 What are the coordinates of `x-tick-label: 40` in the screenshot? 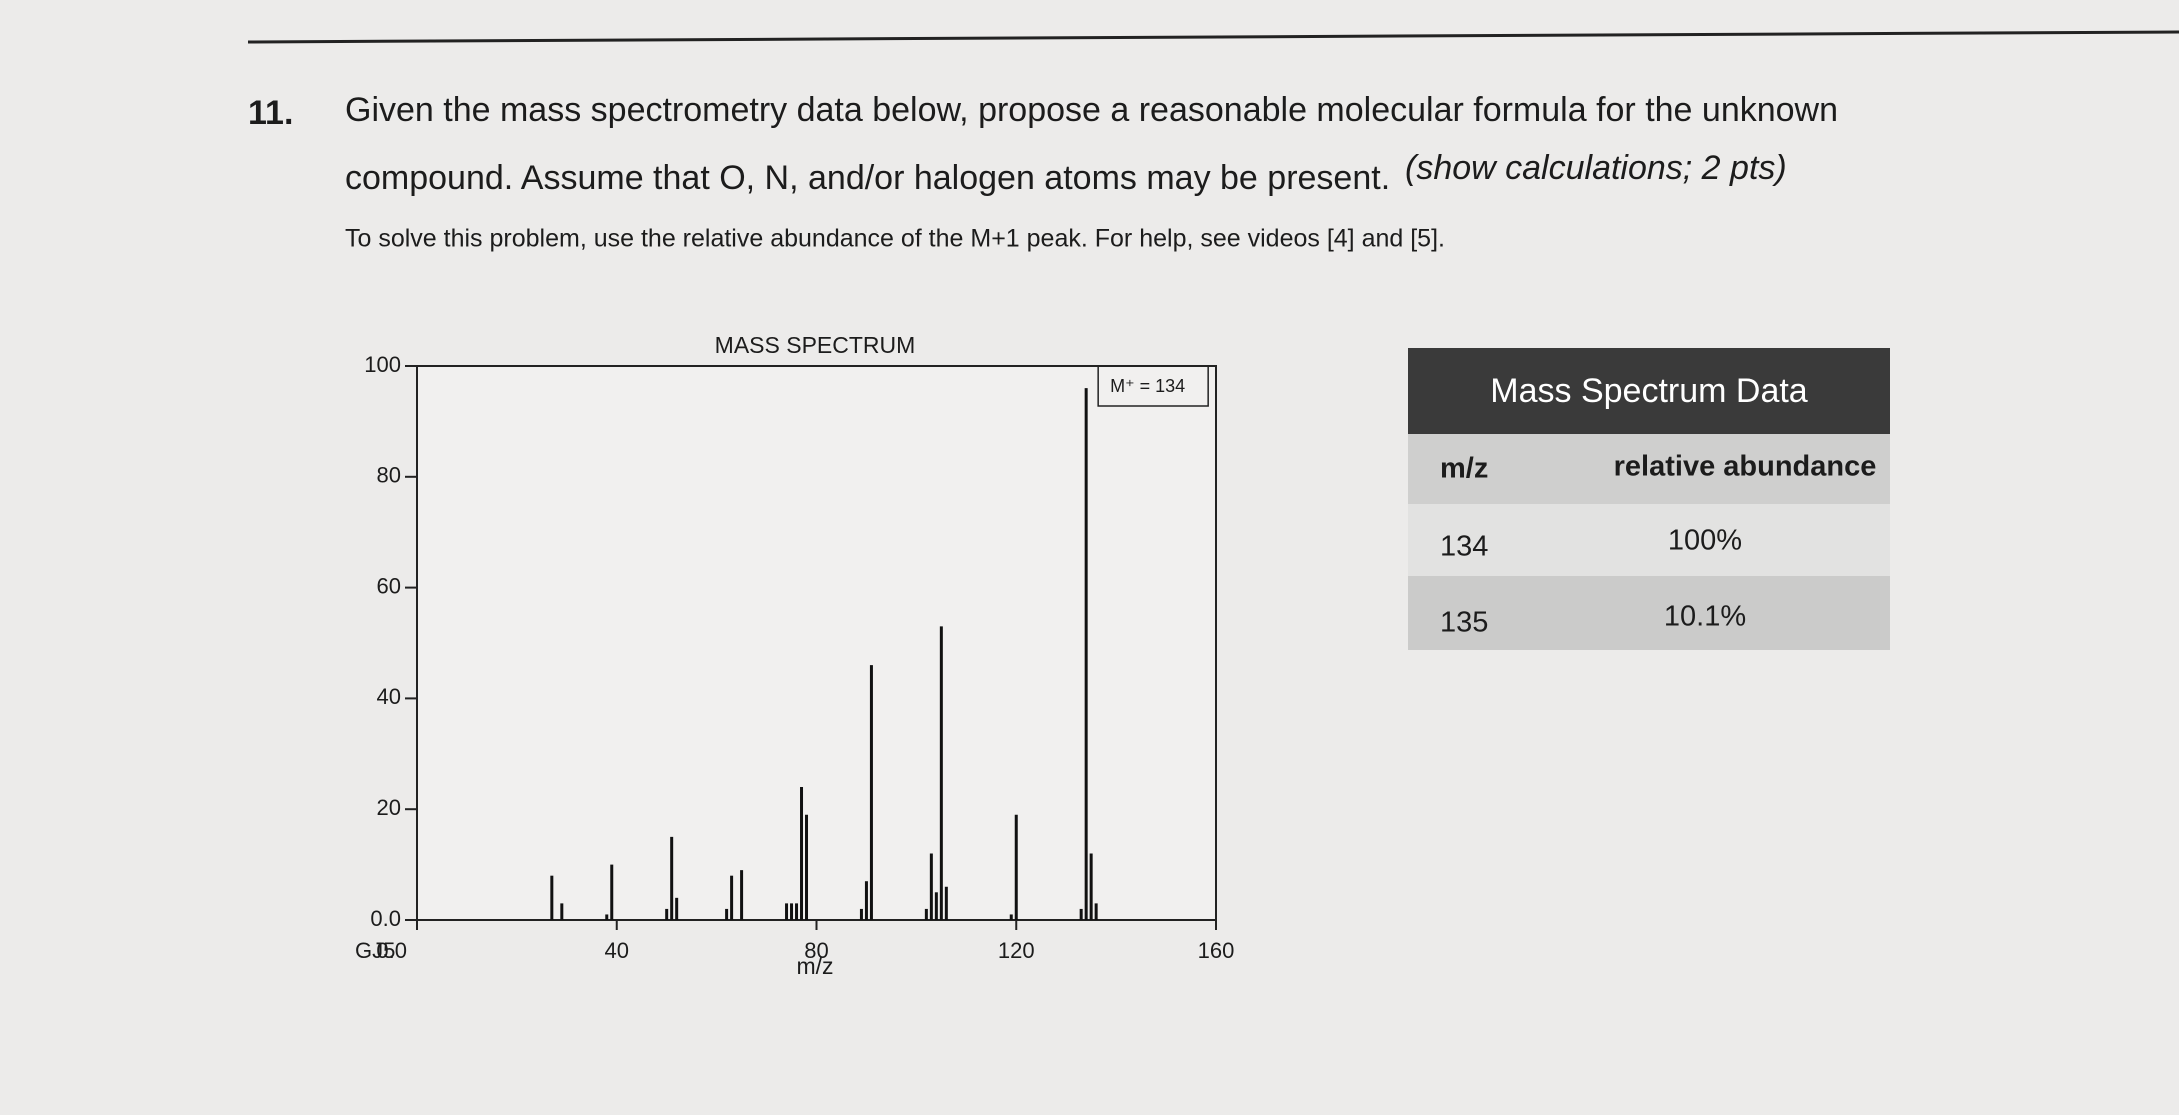 It's located at (617, 950).